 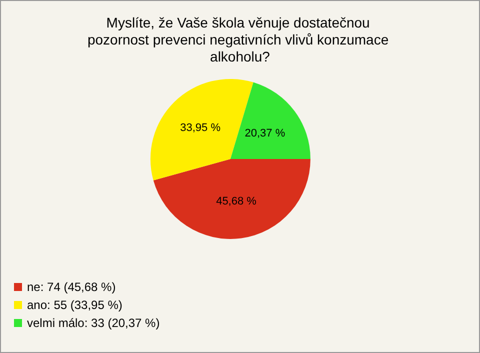 I want to click on data-label: 20,37 %, so click(x=265, y=133).